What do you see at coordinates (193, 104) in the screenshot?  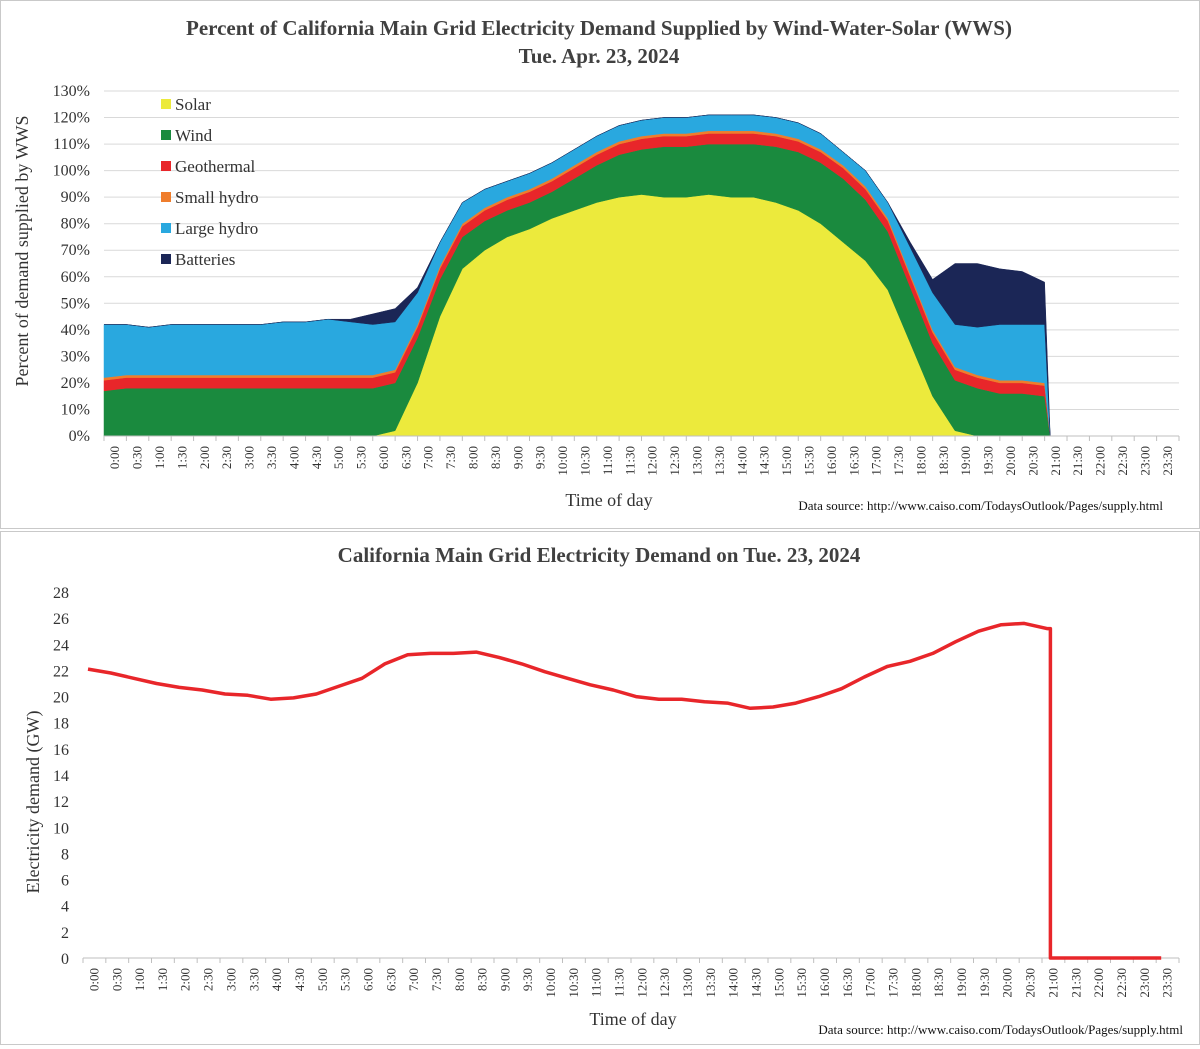 I see `legend-label: Solar` at bounding box center [193, 104].